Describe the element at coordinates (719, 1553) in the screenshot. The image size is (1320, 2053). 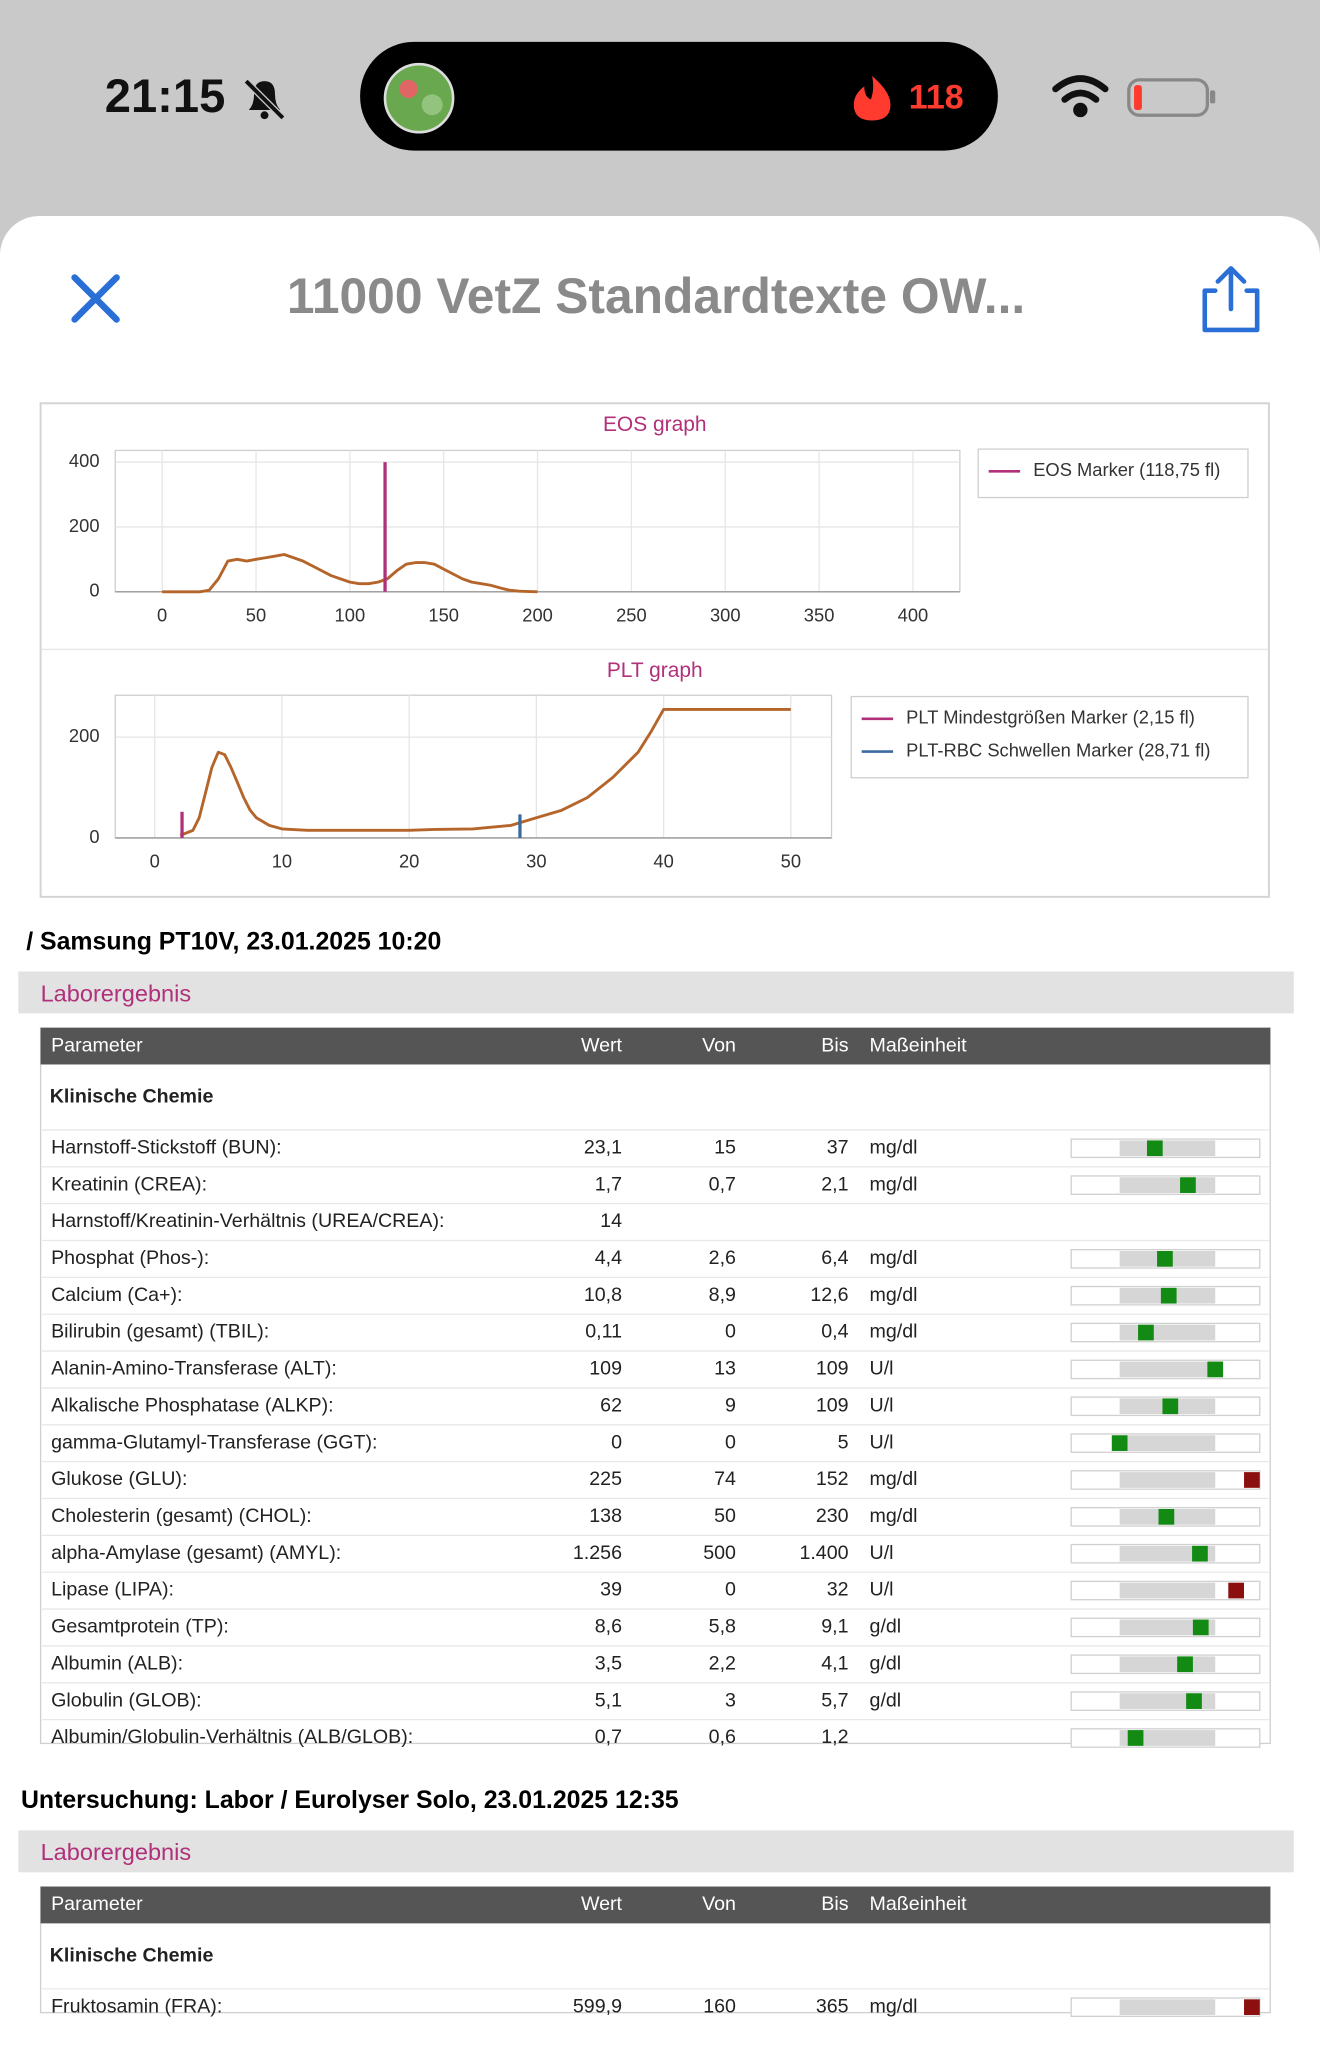
I see `cell: 500` at that location.